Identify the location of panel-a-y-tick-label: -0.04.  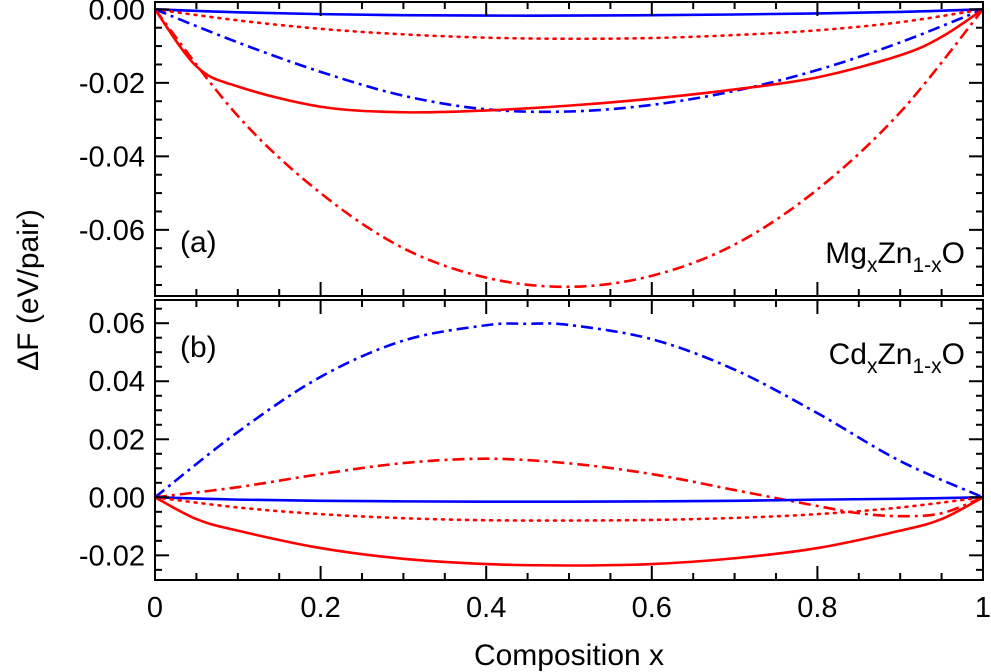
(112, 157).